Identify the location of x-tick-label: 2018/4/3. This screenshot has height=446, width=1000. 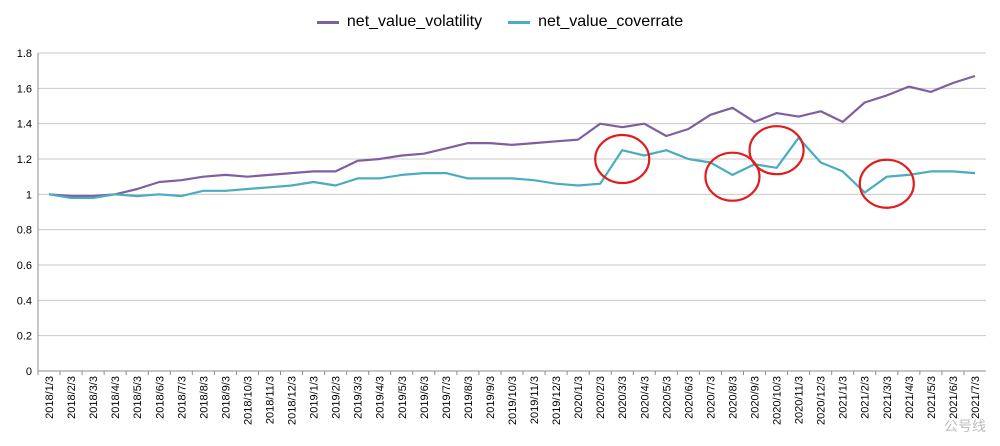
(116, 397).